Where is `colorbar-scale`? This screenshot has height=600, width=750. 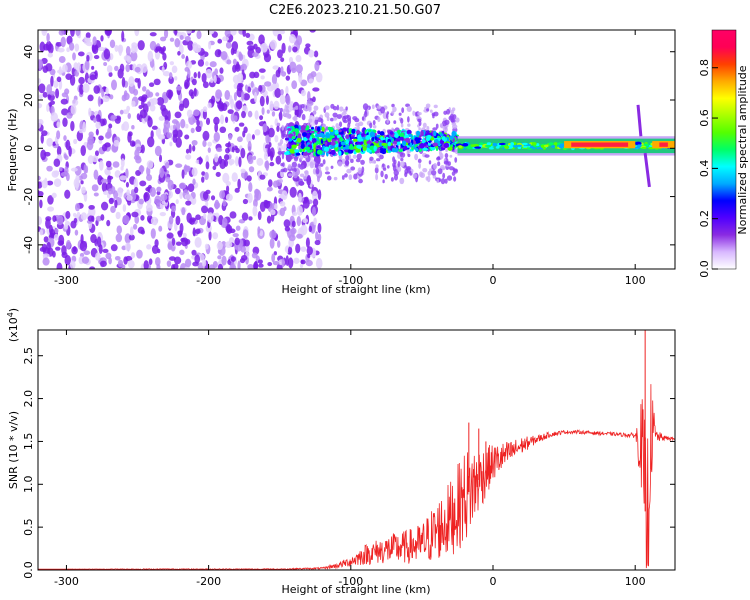 colorbar-scale is located at coordinates (724, 149).